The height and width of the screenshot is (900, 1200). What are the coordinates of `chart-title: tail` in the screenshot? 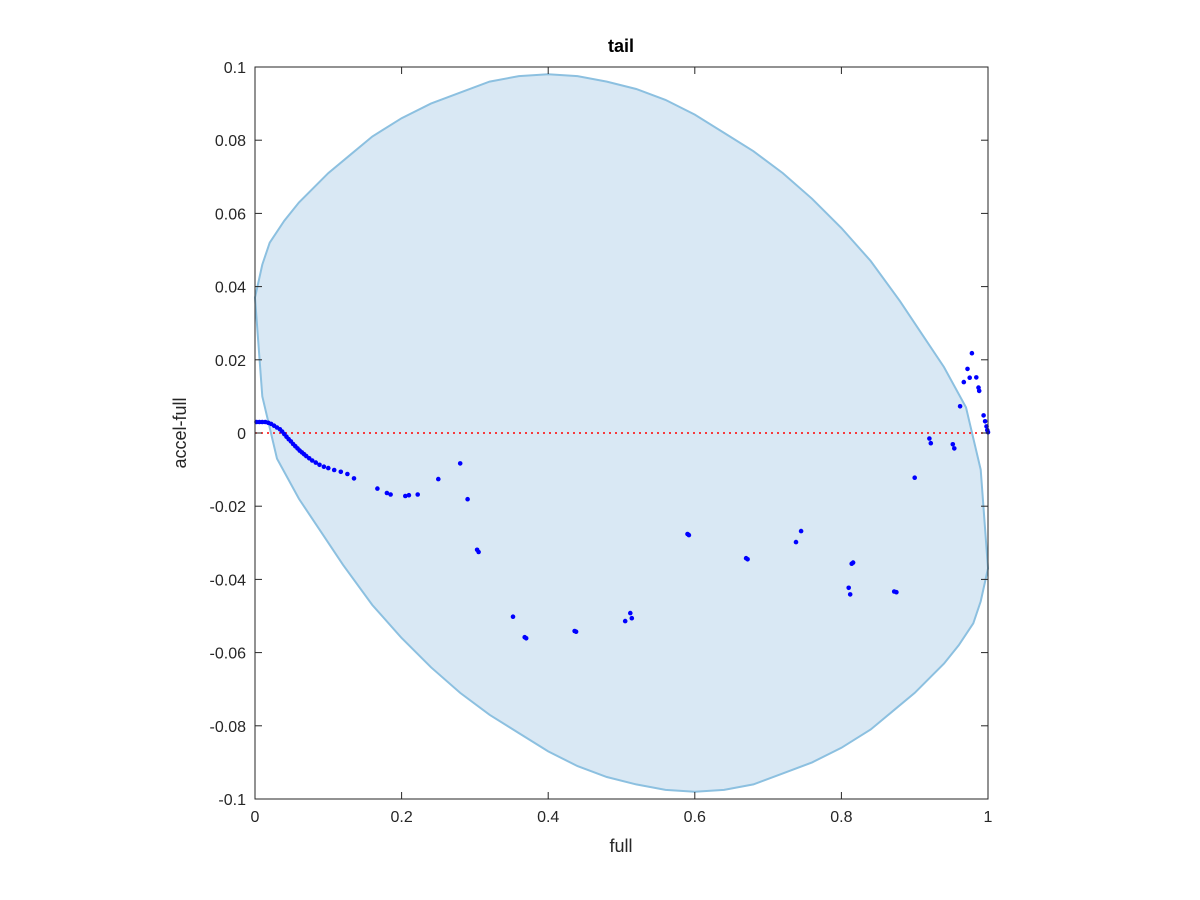 It's located at (621, 46).